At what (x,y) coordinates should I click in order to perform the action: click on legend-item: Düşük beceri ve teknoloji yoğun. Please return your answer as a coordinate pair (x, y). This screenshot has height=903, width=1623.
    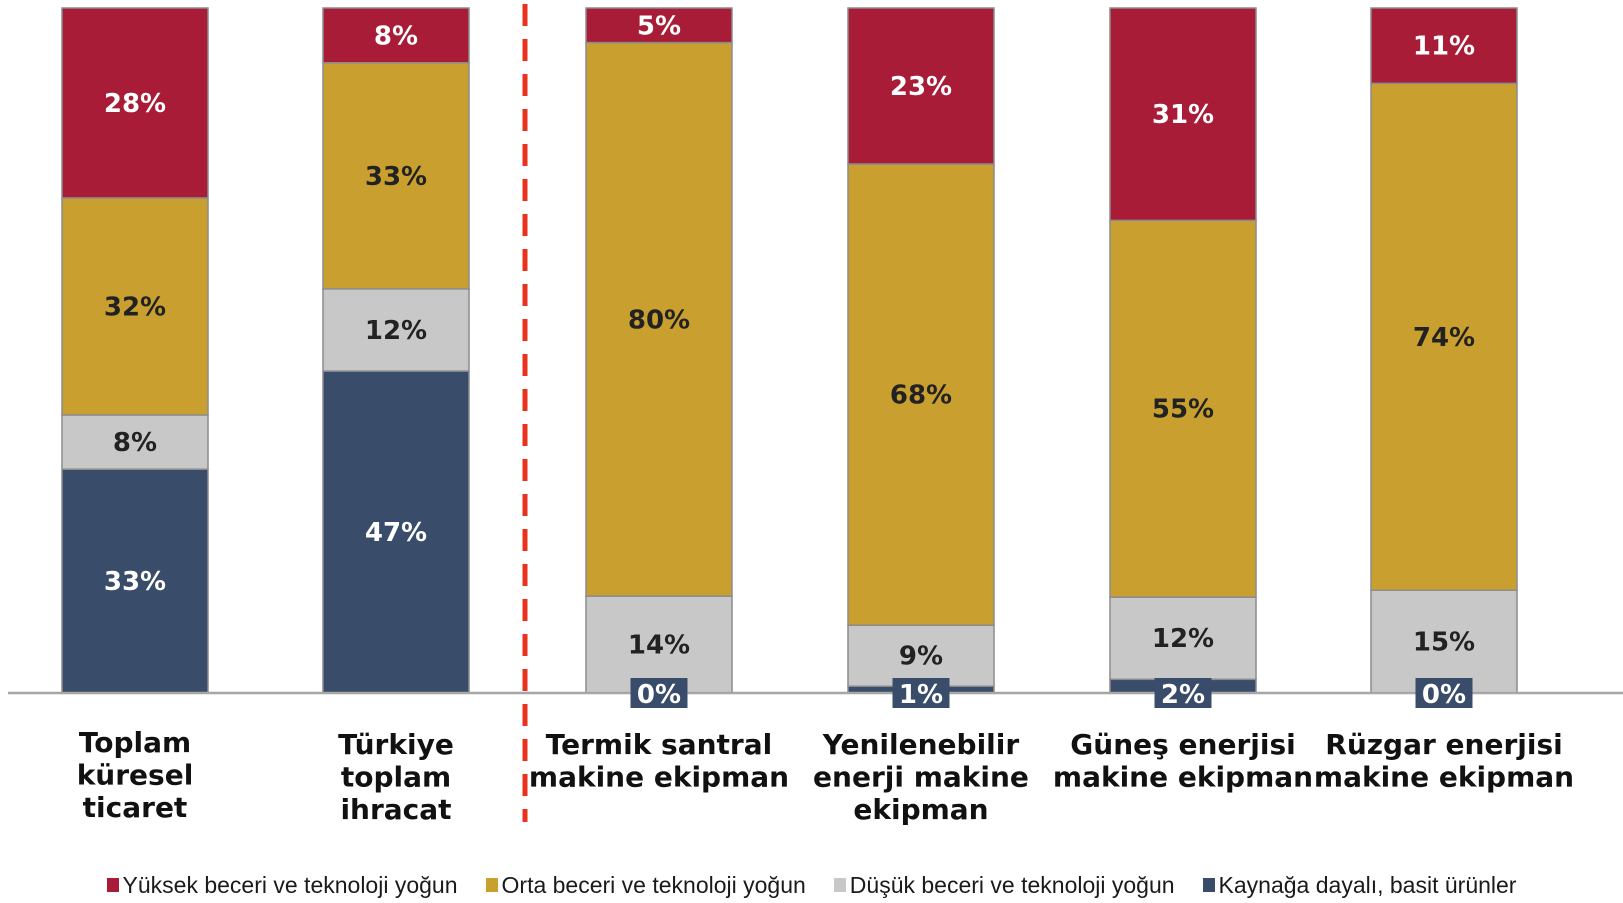
    Looking at the image, I should click on (1004, 885).